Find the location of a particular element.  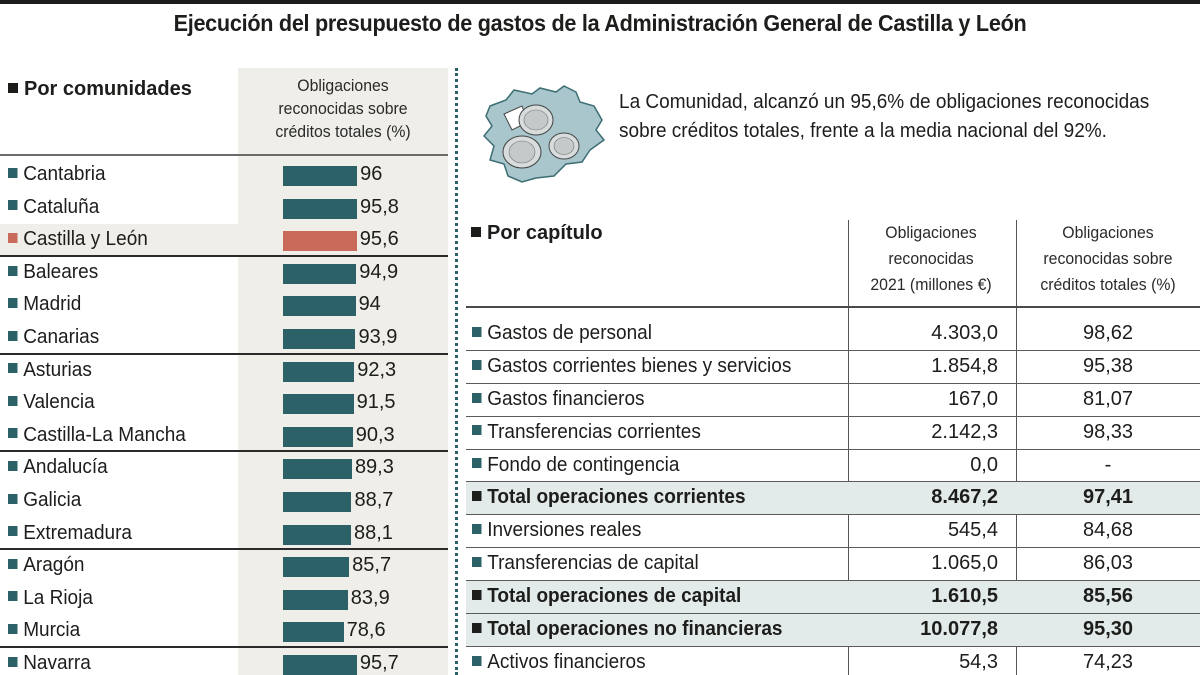

section-title-text: Por comunidades is located at coordinates (108, 89).